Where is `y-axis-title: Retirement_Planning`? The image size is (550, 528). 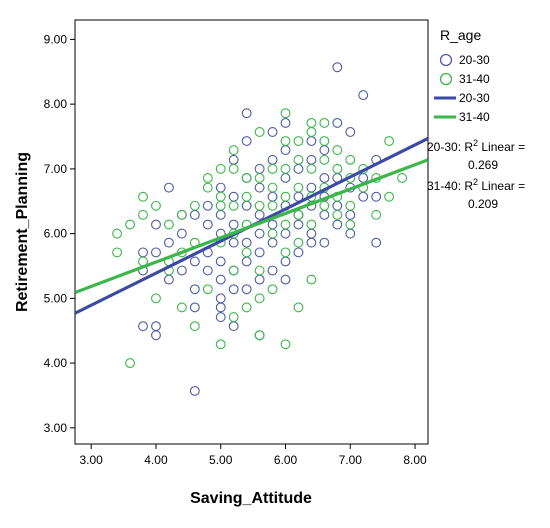 y-axis-title: Retirement_Planning is located at coordinates (22, 232).